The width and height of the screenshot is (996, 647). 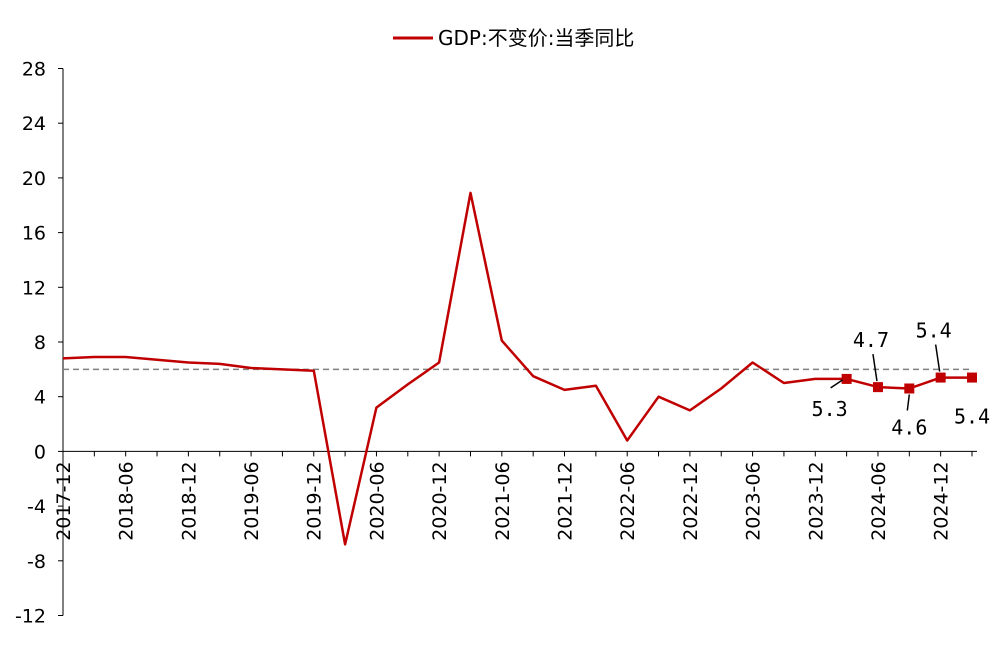 I want to click on y-tick-label: -8, so click(x=36, y=562).